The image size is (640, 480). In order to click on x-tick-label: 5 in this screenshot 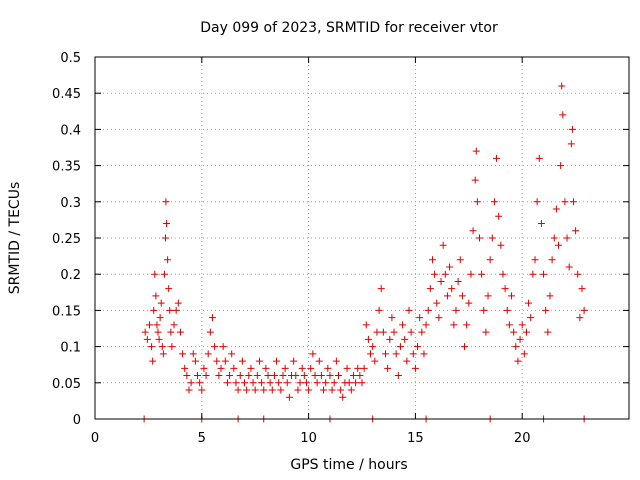, I will do `click(202, 438)`.